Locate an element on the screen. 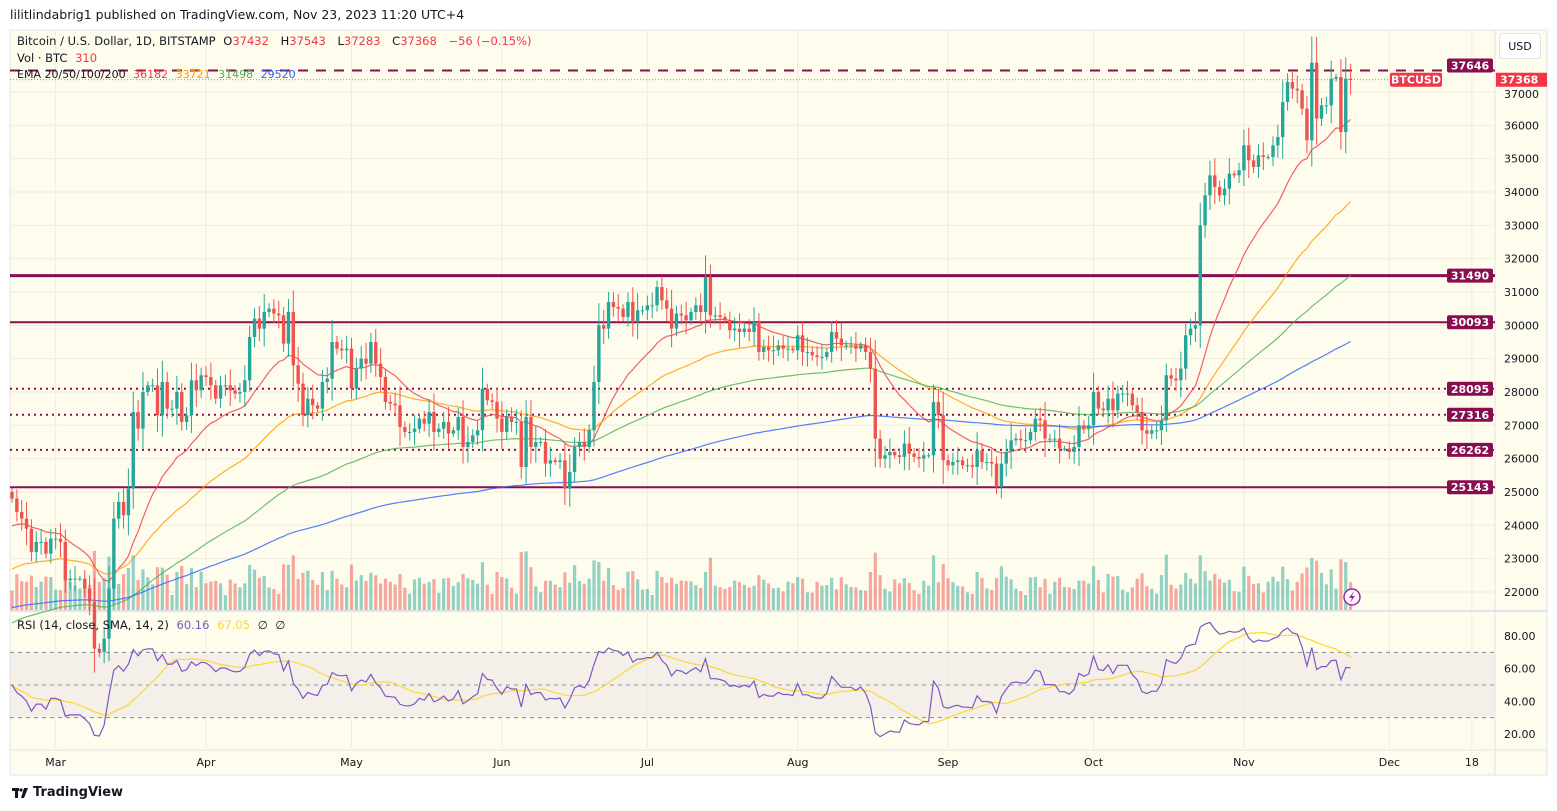  symbol-name: Bitcoin / U.S. Dollar, 1D, BITSTAMP is located at coordinates (116, 41).